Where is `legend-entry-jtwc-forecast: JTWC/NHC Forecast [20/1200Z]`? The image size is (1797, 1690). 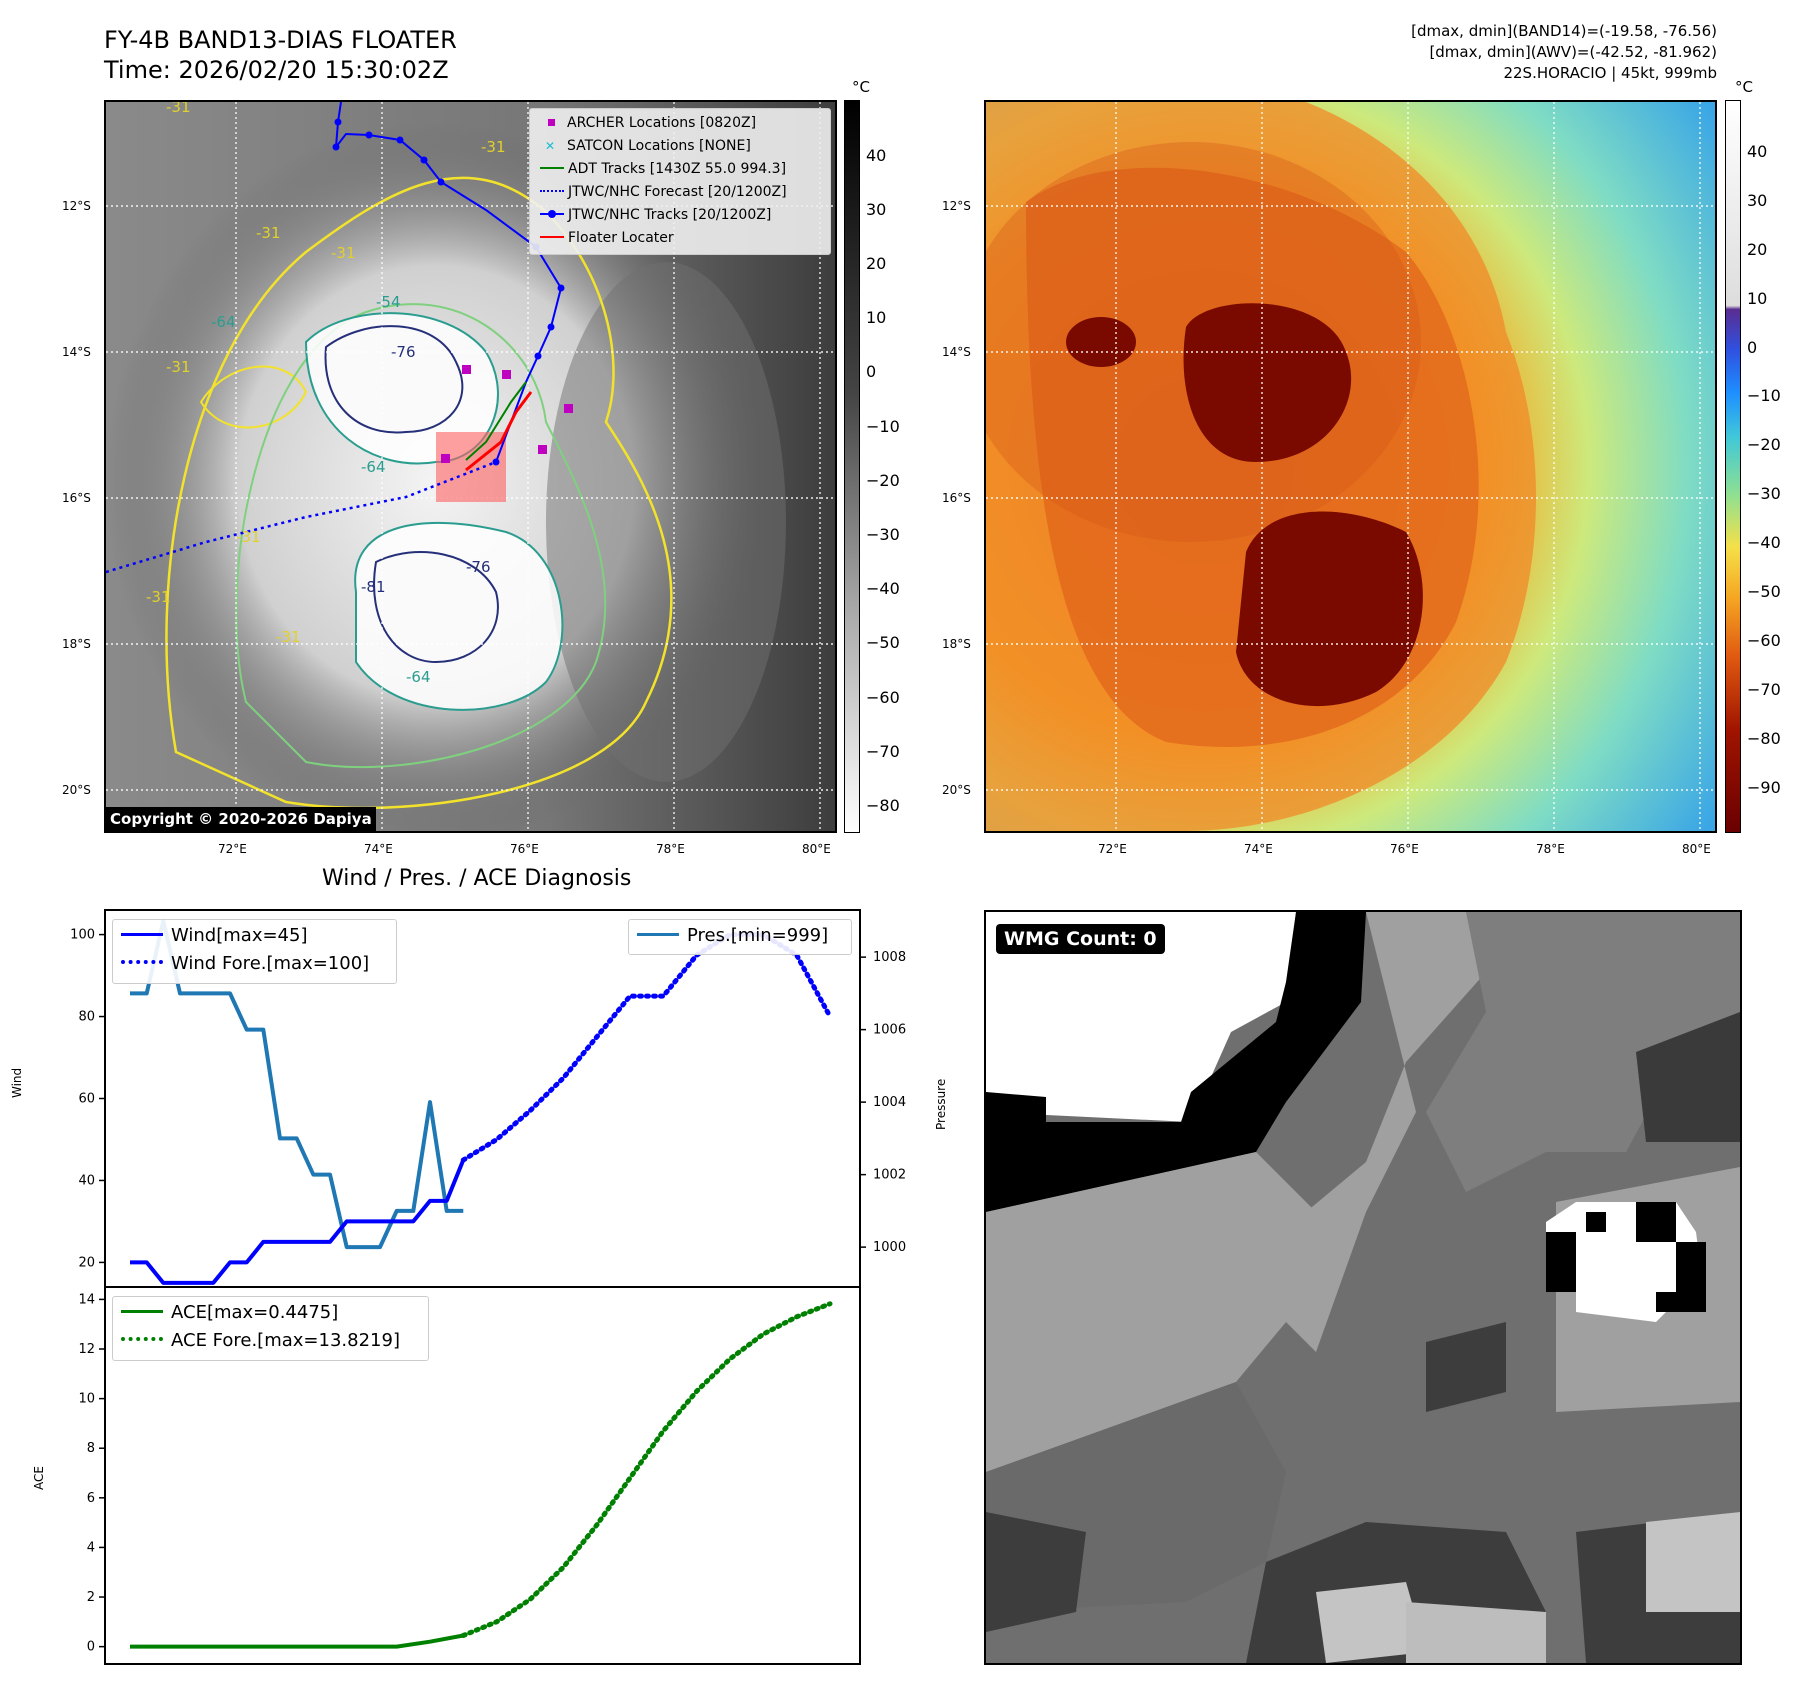 legend-entry-jtwc-forecast: JTWC/NHC Forecast [20/1200Z] is located at coordinates (663, 192).